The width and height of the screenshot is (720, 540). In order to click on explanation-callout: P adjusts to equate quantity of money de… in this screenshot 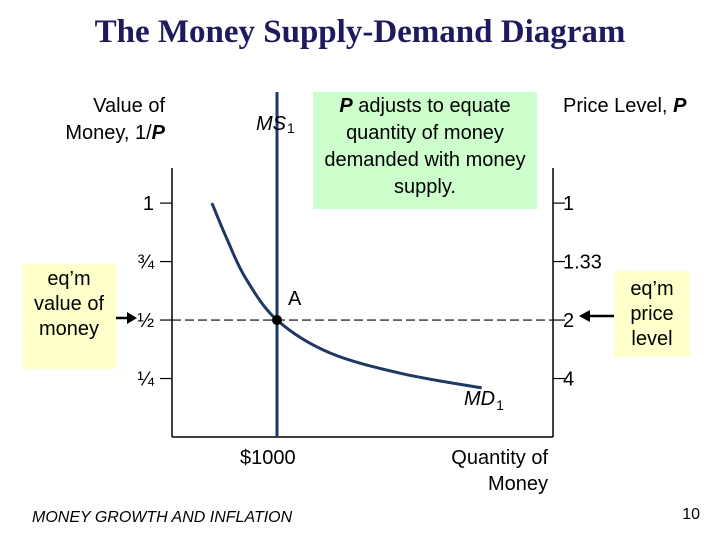, I will do `click(425, 150)`.